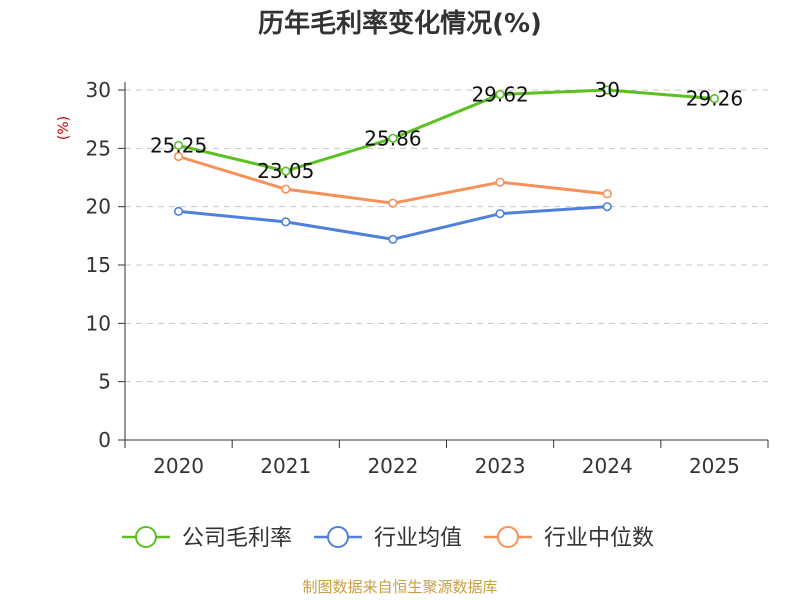 The width and height of the screenshot is (800, 600). Describe the element at coordinates (64, 128) in the screenshot. I see `y-axis-unit: (%)` at that location.